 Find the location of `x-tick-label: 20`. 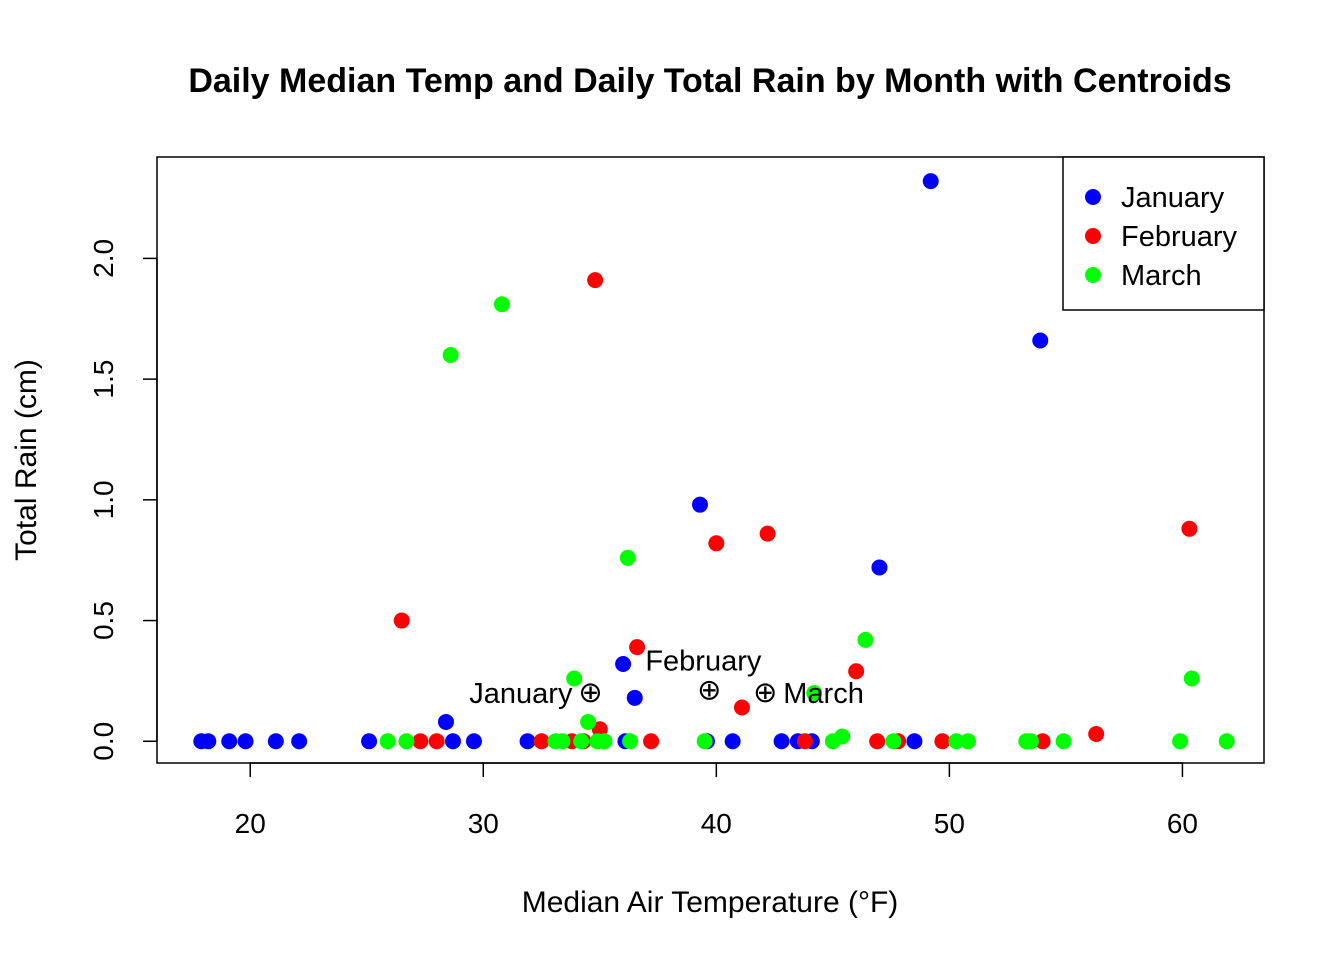

x-tick-label: 20 is located at coordinates (250, 823).